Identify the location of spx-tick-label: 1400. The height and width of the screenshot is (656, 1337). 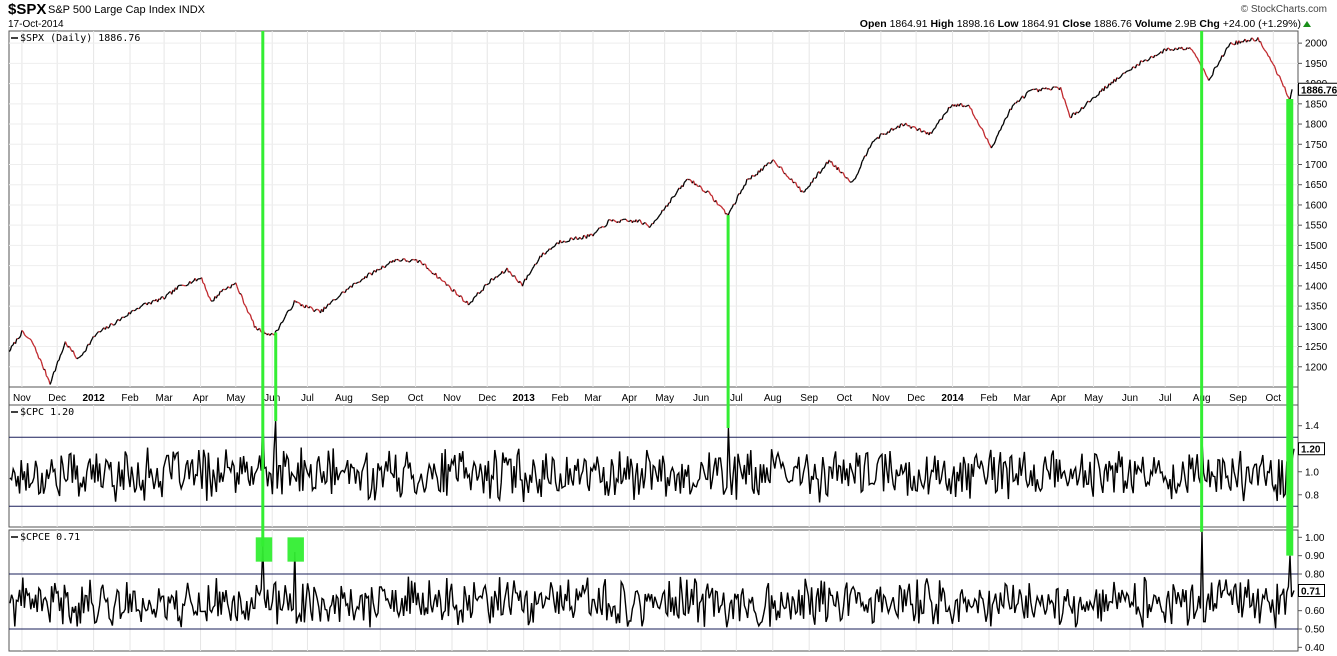
(1316, 286).